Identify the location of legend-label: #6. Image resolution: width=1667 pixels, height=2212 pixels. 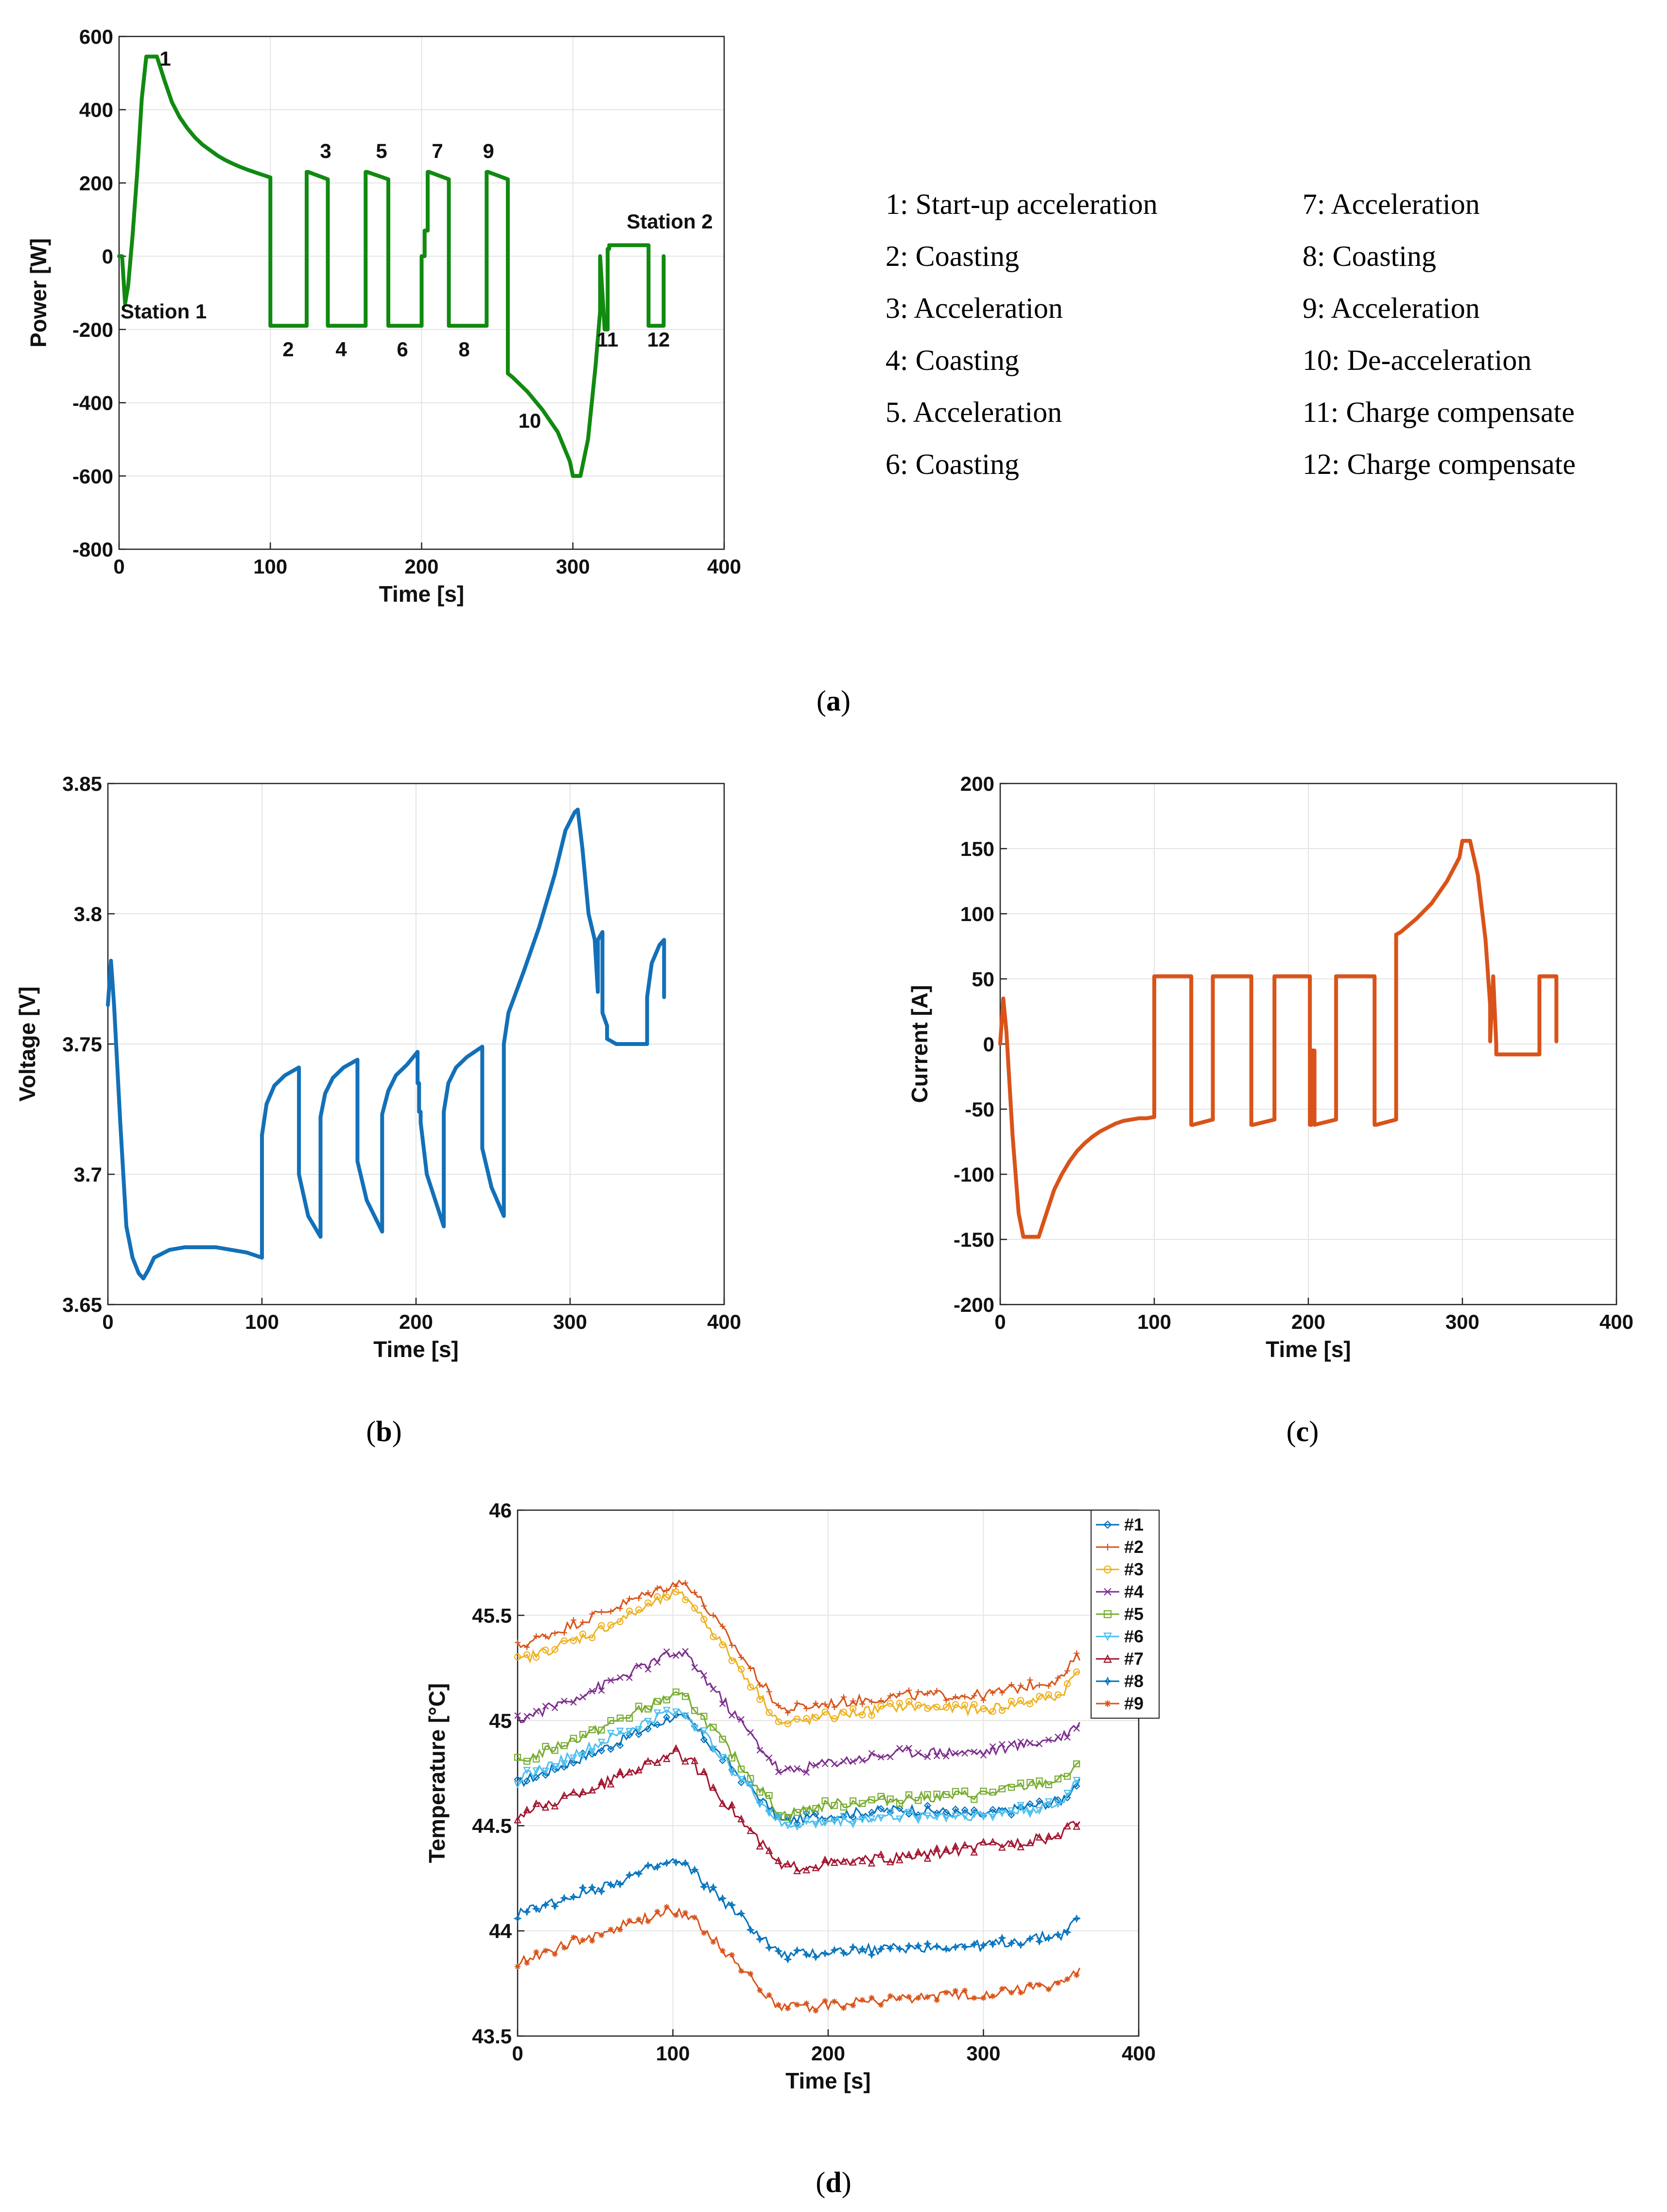
(1134, 1636).